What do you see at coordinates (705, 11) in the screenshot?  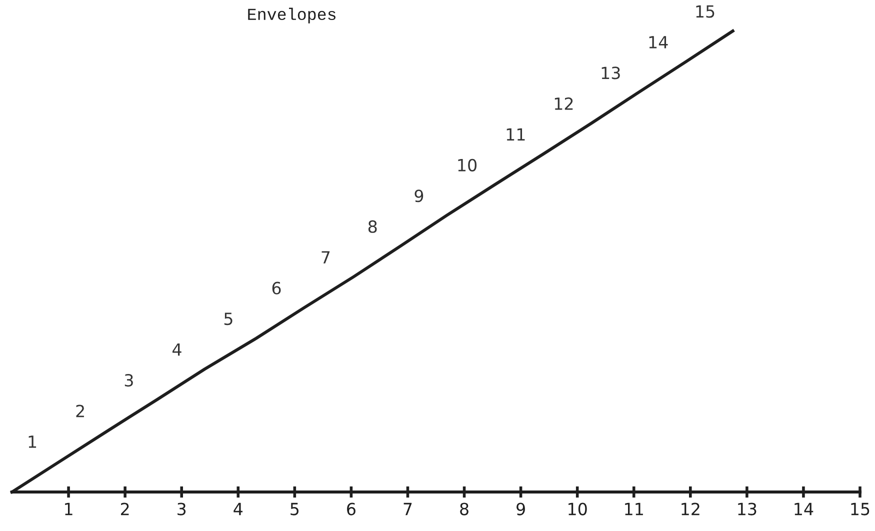 I see `data-label: 15` at bounding box center [705, 11].